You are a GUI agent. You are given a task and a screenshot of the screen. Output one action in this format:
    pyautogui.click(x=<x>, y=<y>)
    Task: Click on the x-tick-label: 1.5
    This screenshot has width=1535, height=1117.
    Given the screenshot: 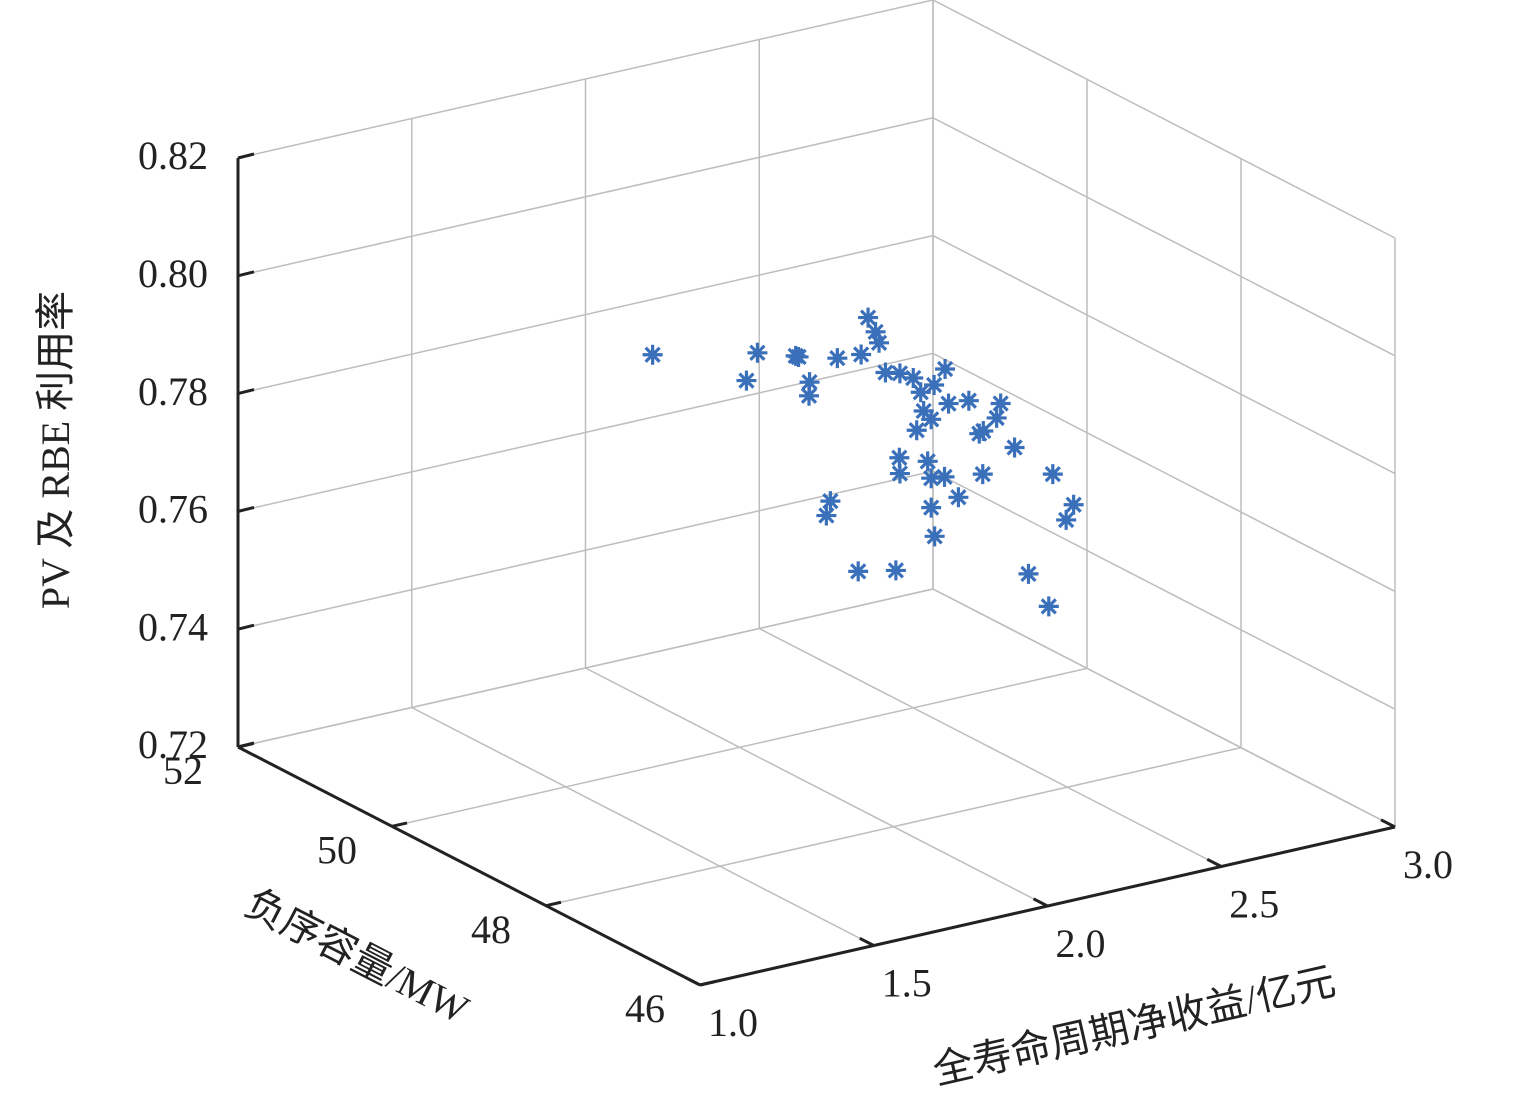 What is the action you would take?
    pyautogui.click(x=907, y=983)
    